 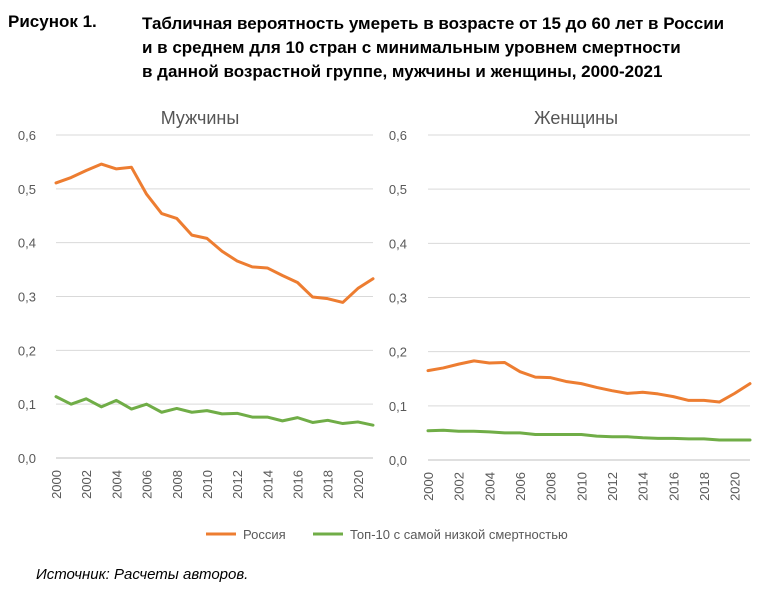 What do you see at coordinates (704, 486) in the screenshot?
I see `x-tick-label-women-9: 2018` at bounding box center [704, 486].